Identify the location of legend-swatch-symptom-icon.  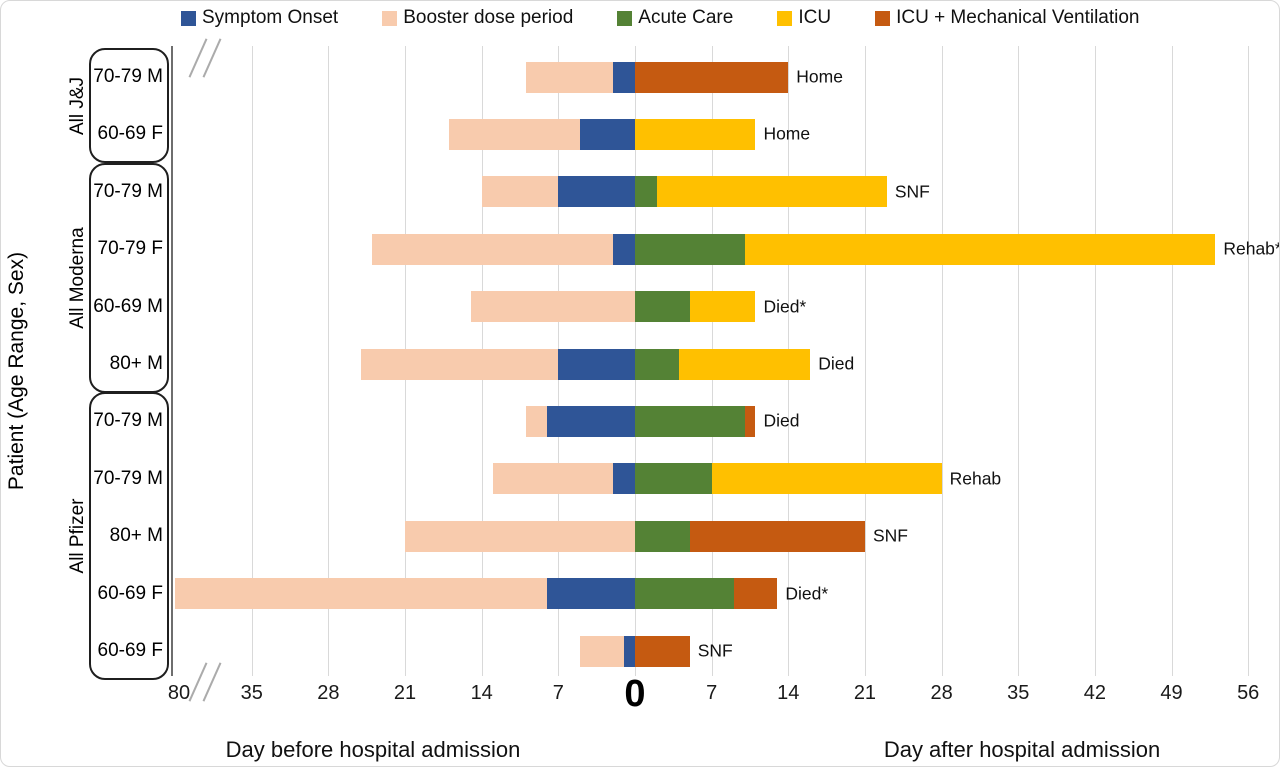
(188, 18).